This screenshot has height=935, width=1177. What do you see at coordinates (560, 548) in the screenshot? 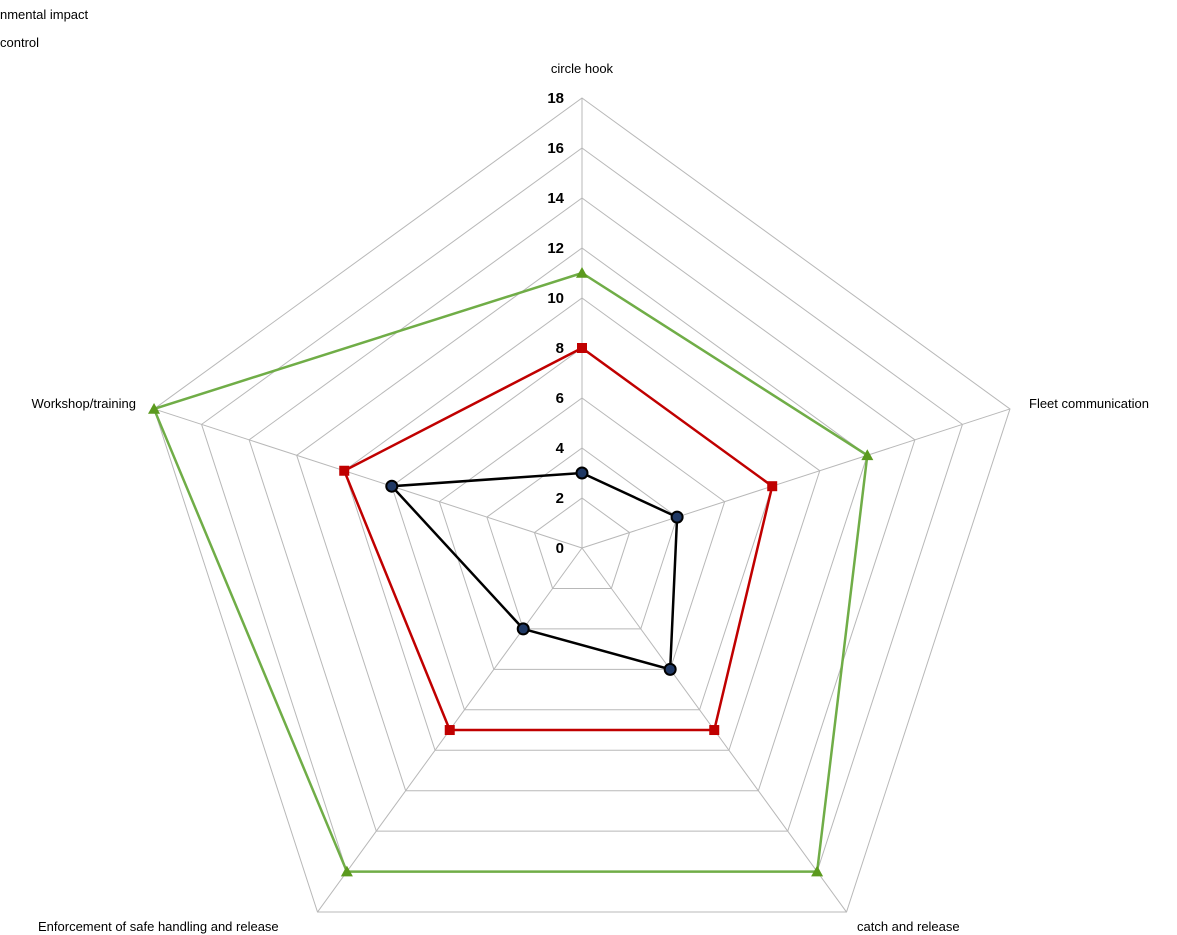
I see `tick-label-0: 0` at bounding box center [560, 548].